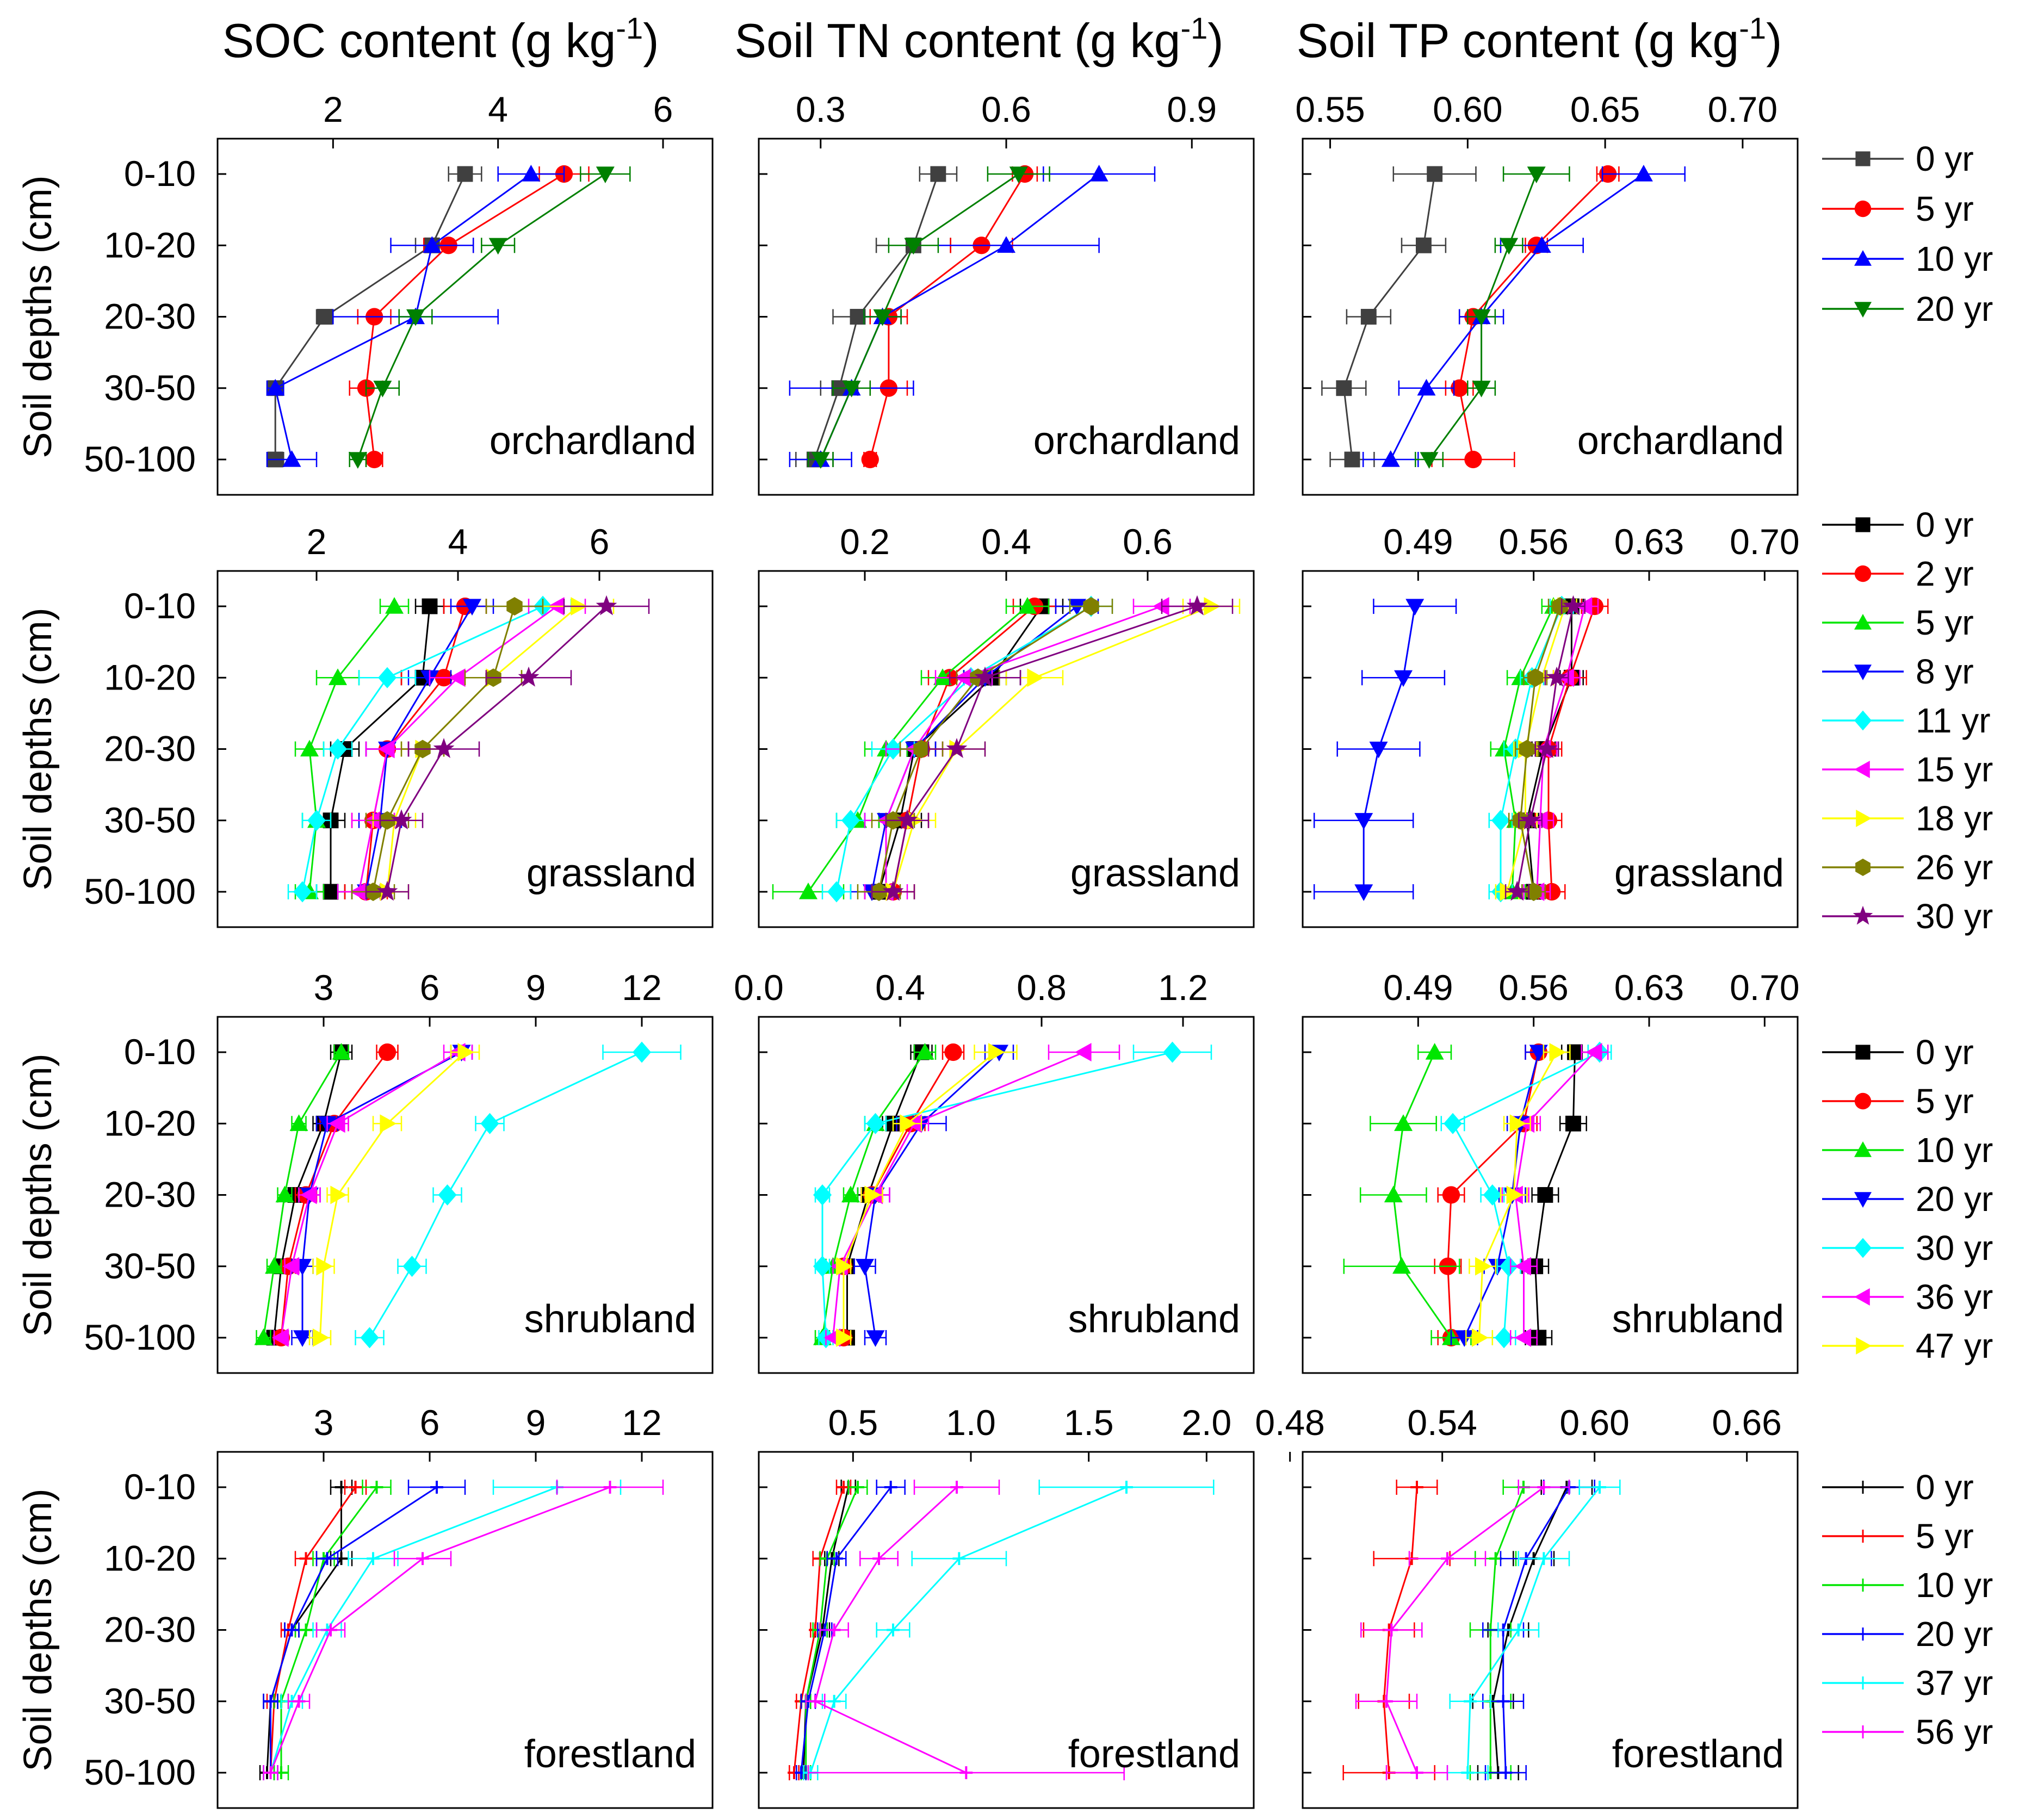  I want to click on legend-label: 56 yr, so click(1954, 1731).